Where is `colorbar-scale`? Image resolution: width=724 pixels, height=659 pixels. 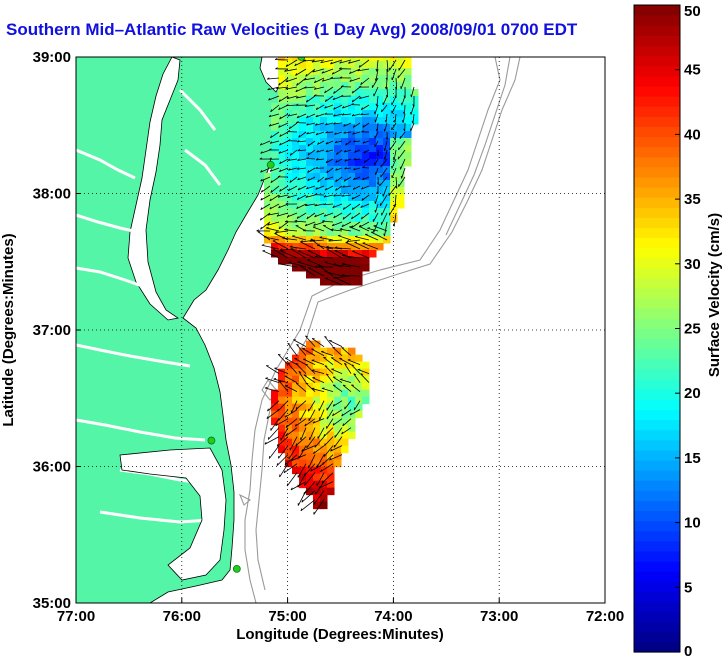 colorbar-scale is located at coordinates (657, 329).